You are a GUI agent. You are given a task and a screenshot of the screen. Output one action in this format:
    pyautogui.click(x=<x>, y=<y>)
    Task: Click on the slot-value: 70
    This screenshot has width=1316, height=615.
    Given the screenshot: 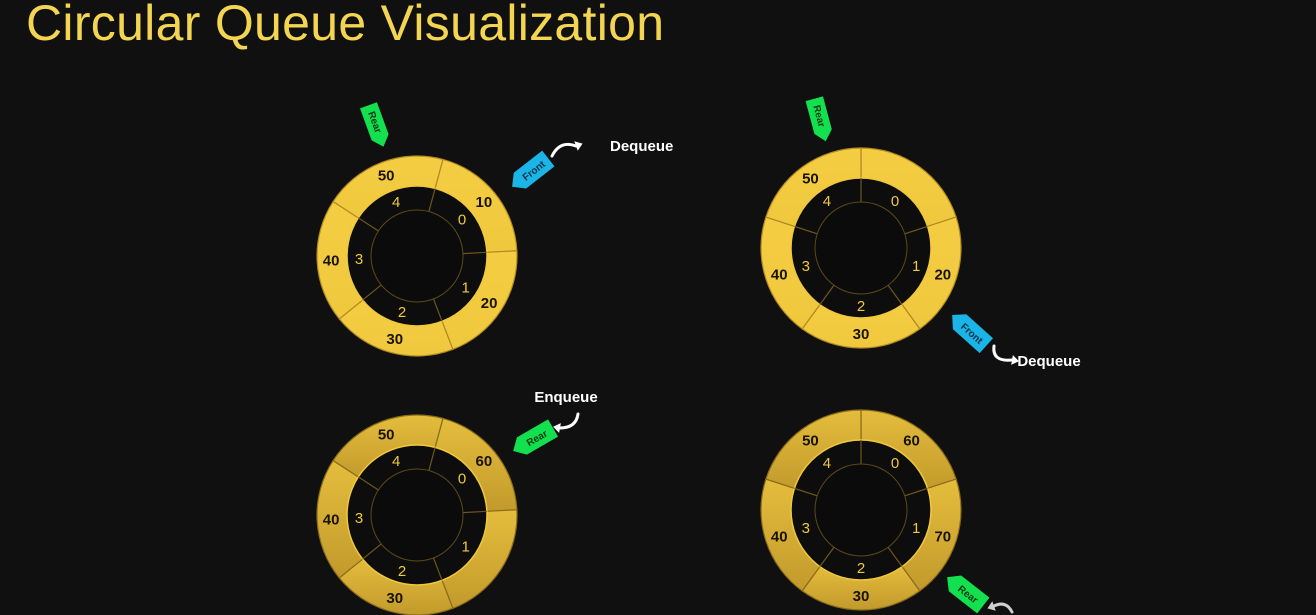 What is the action you would take?
    pyautogui.click(x=942, y=537)
    